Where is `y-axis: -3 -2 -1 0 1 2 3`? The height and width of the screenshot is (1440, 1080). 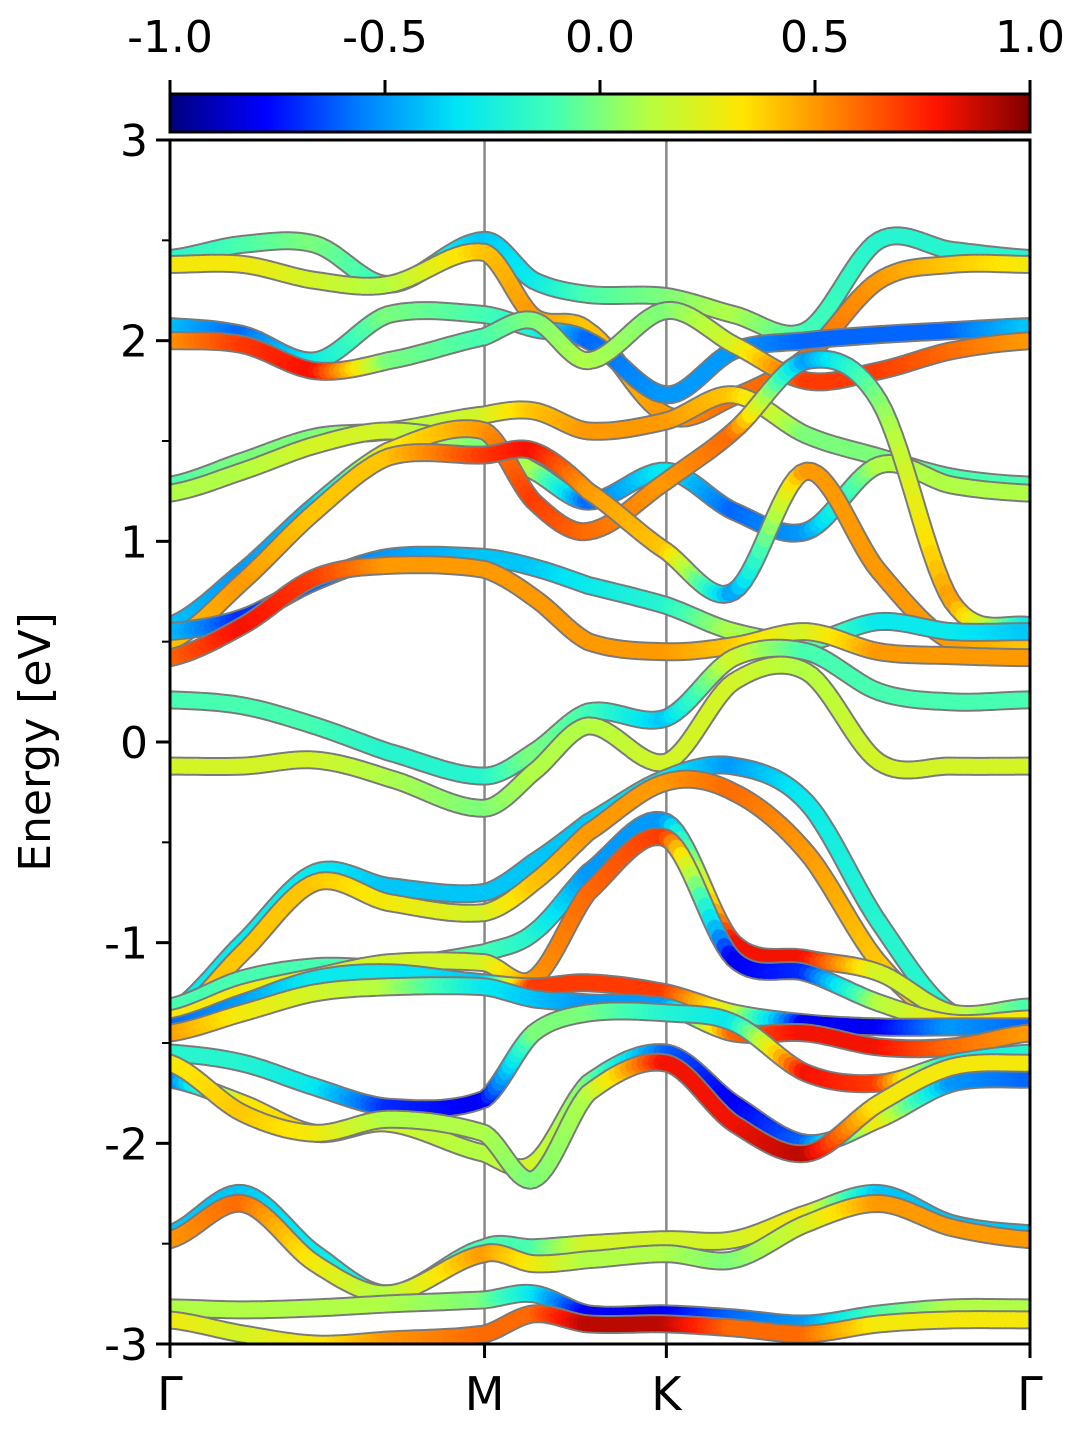
y-axis: -3 -2 -1 0 1 2 3 is located at coordinates (137, 743).